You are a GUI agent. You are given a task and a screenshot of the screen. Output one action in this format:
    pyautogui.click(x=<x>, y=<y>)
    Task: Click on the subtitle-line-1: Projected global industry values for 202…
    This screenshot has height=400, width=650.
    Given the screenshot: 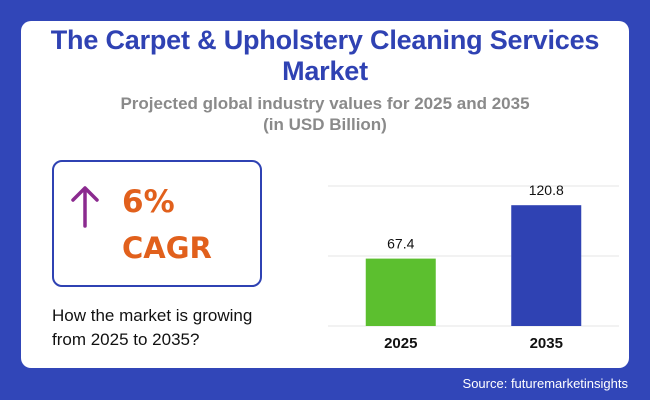 What is the action you would take?
    pyautogui.click(x=325, y=103)
    